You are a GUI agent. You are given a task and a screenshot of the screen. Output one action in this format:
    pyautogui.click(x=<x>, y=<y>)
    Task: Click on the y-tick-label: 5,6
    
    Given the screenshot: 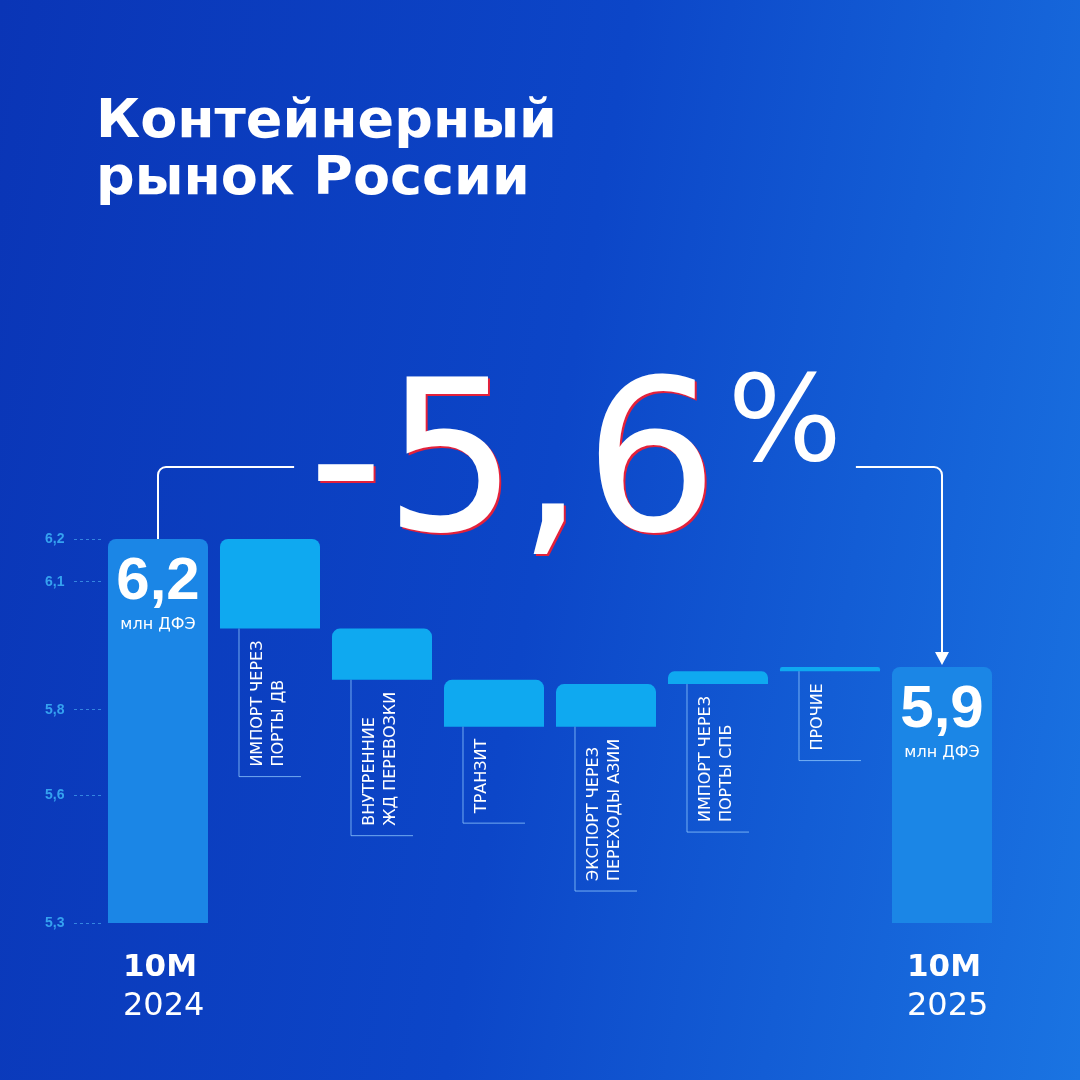 What is the action you would take?
    pyautogui.click(x=55, y=793)
    